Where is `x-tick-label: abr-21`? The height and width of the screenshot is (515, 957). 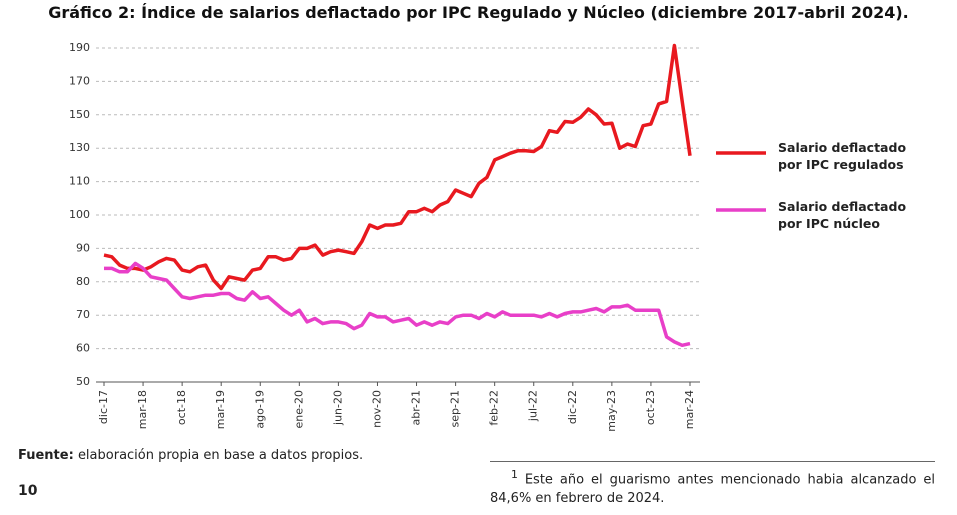
x-tick-label: abr-21 is located at coordinates (416, 408).